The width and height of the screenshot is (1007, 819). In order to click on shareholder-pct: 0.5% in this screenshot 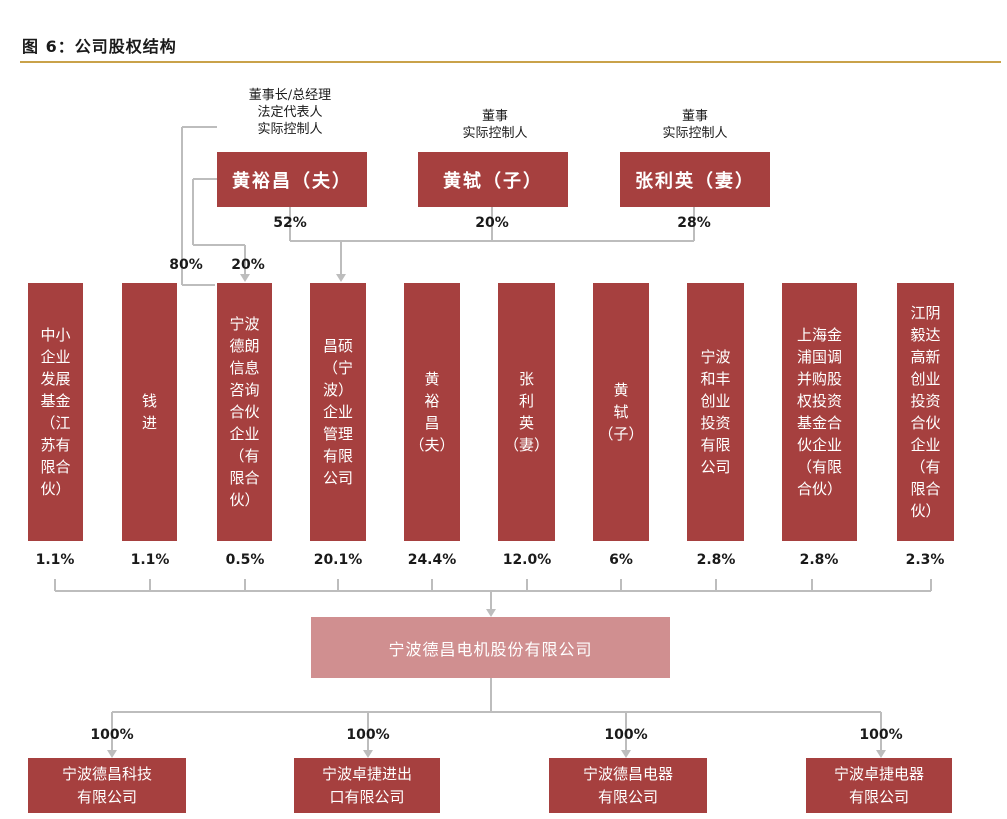, I will do `click(245, 560)`.